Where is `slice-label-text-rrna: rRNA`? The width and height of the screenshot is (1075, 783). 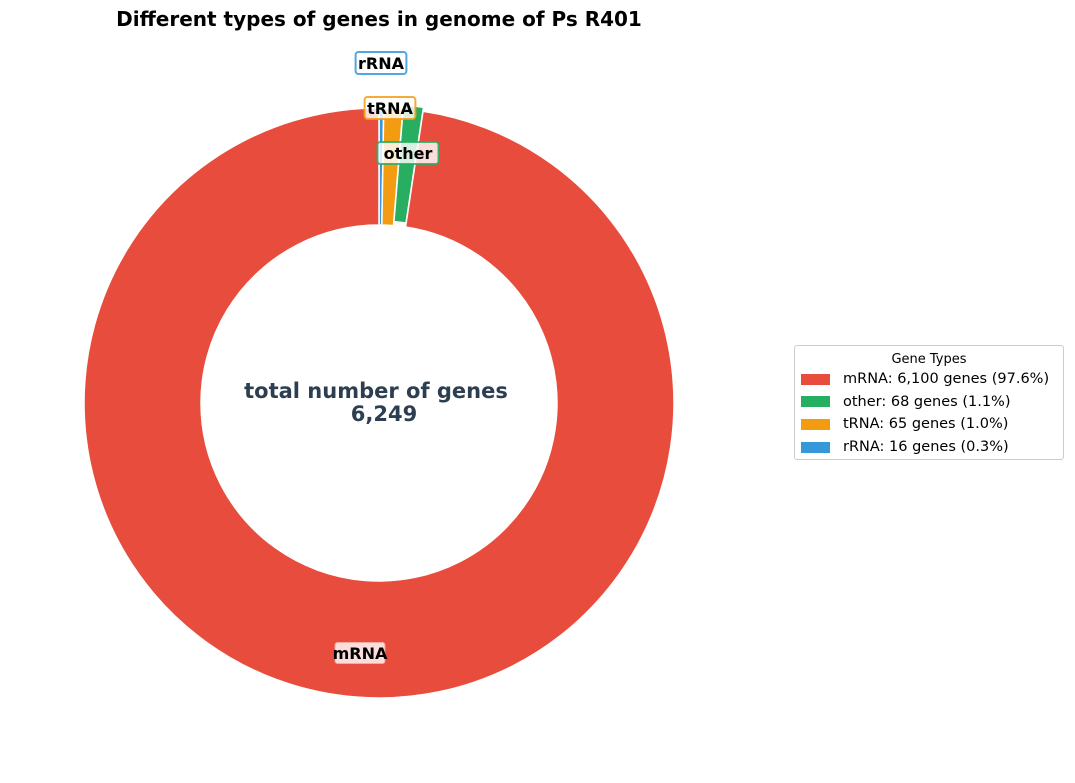
slice-label-text-rrna: rRNA is located at coordinates (381, 63).